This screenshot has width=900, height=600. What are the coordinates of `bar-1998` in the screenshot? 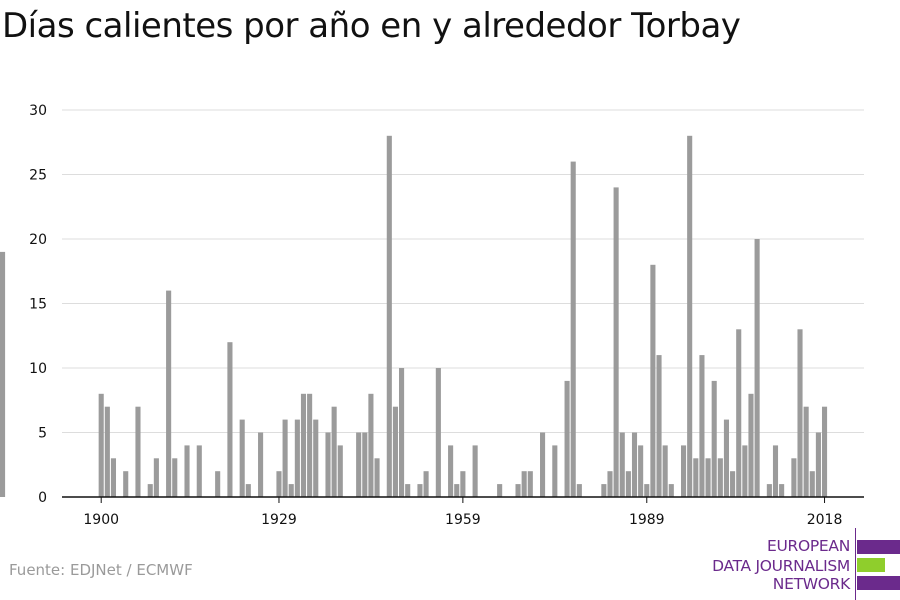 It's located at (702, 426).